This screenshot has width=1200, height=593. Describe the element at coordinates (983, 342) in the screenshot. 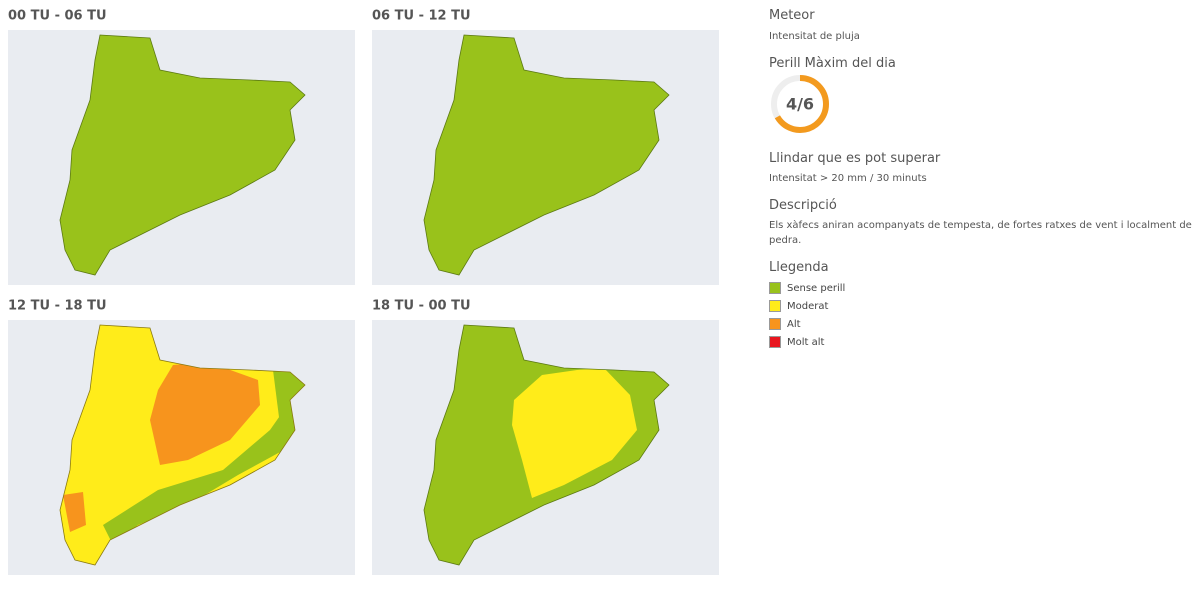

I see `legend-item: Molt alt` at that location.